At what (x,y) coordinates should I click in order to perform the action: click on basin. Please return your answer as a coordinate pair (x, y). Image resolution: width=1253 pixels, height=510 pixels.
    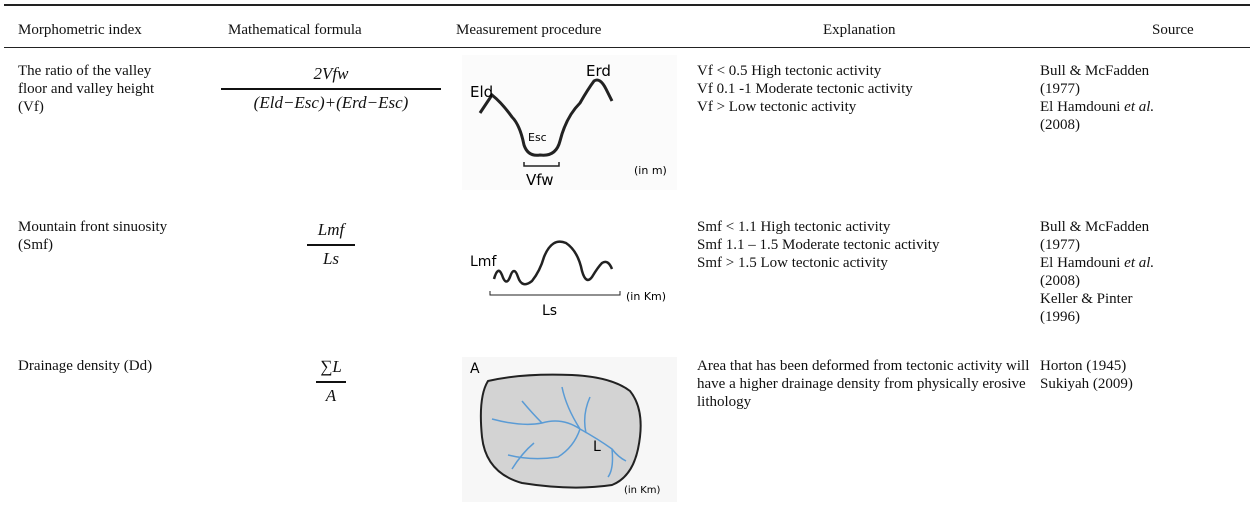
    Looking at the image, I should click on (560, 431).